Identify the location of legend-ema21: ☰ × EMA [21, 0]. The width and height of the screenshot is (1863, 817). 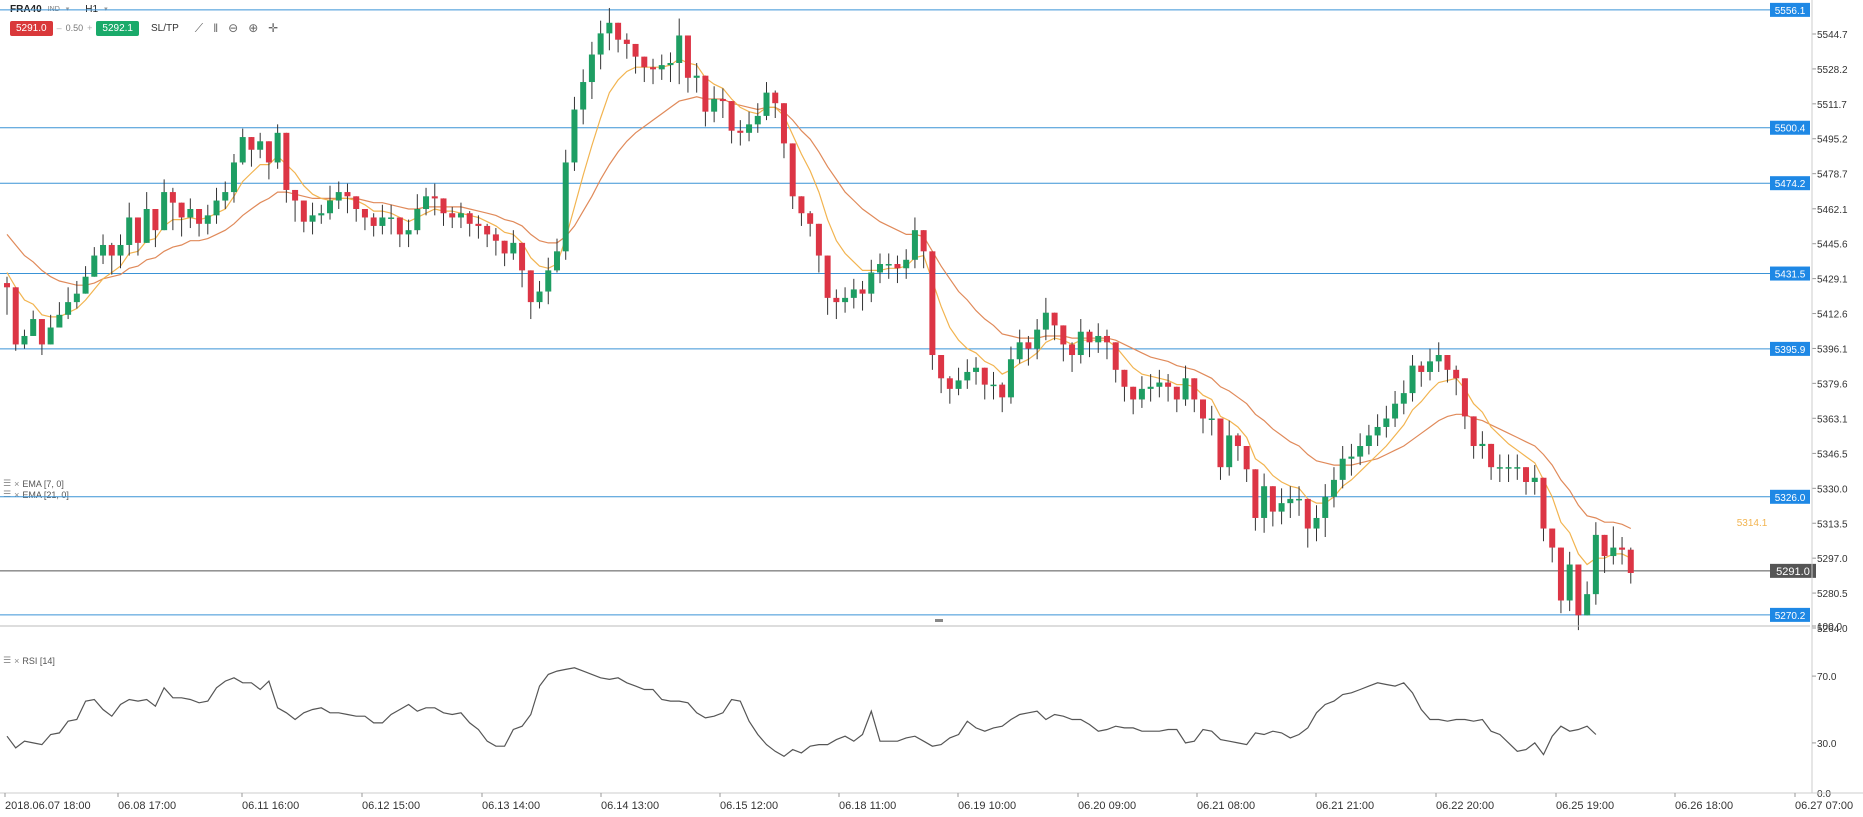
(36, 494).